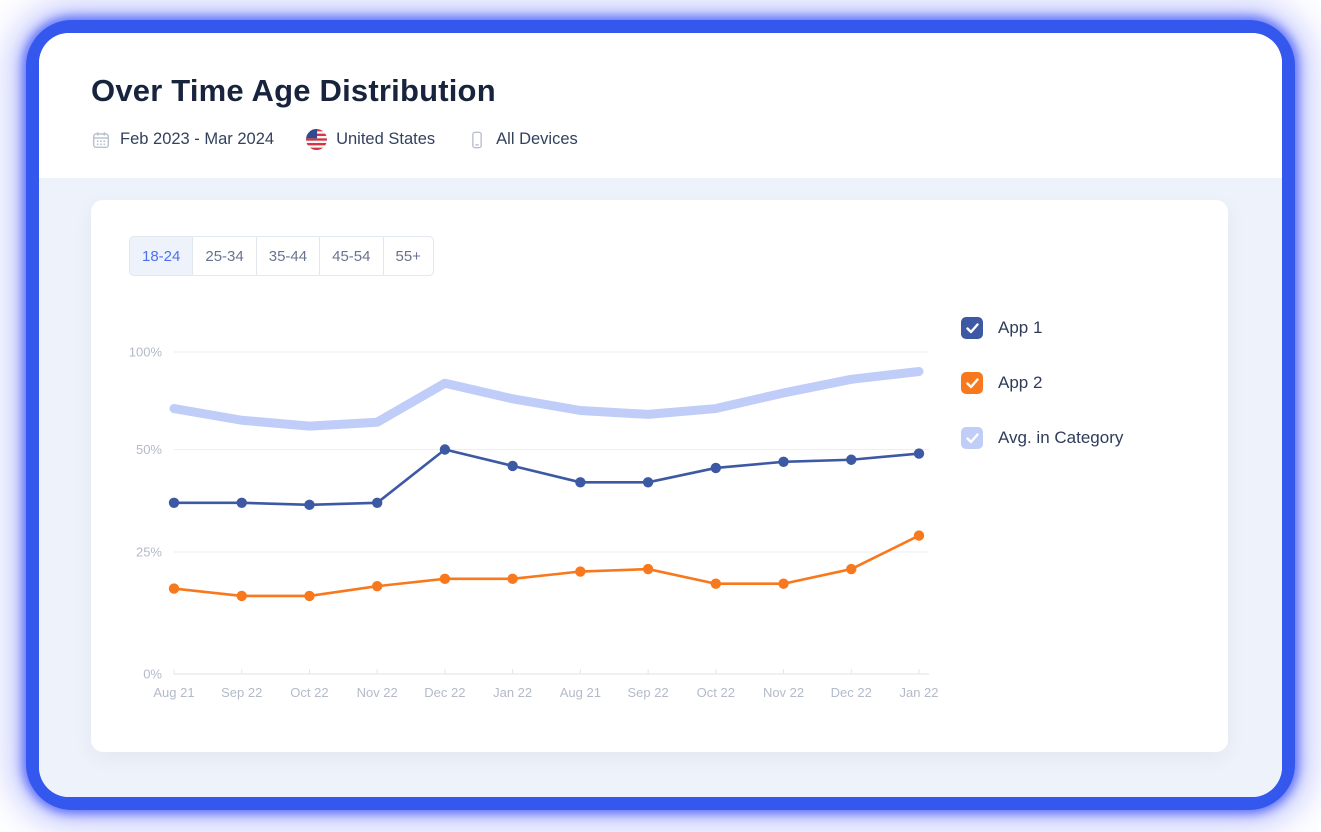 This screenshot has width=1321, height=832. I want to click on legend-item-app1: App 1, so click(1042, 328).